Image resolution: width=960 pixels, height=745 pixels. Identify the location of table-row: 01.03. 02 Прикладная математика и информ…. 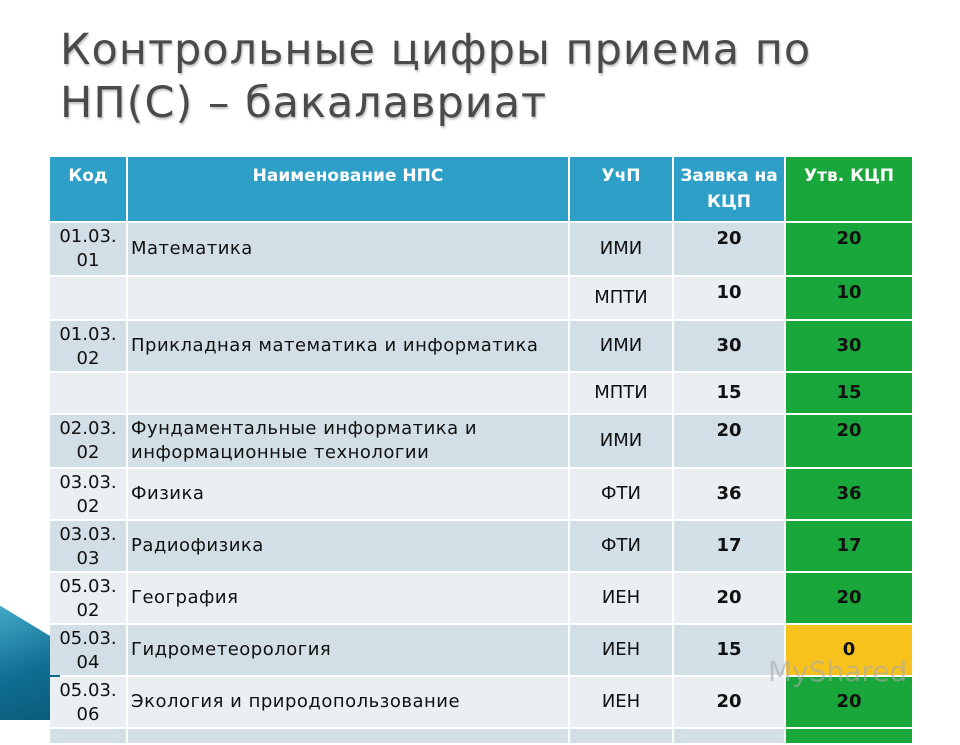
(481, 346).